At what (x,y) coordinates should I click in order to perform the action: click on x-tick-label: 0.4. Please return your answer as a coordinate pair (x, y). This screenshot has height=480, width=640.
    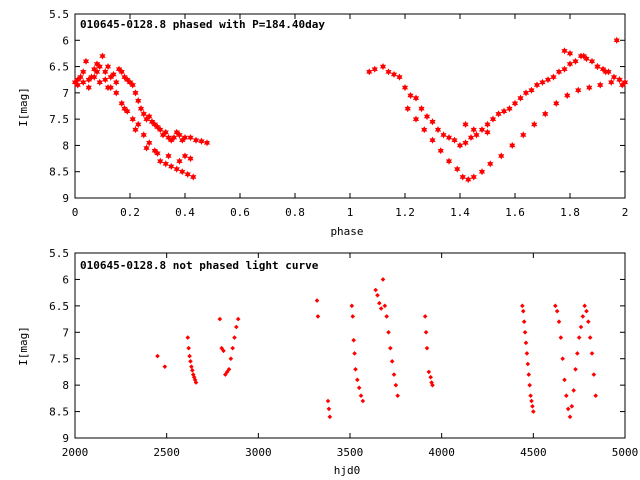
    Looking at the image, I should click on (185, 212).